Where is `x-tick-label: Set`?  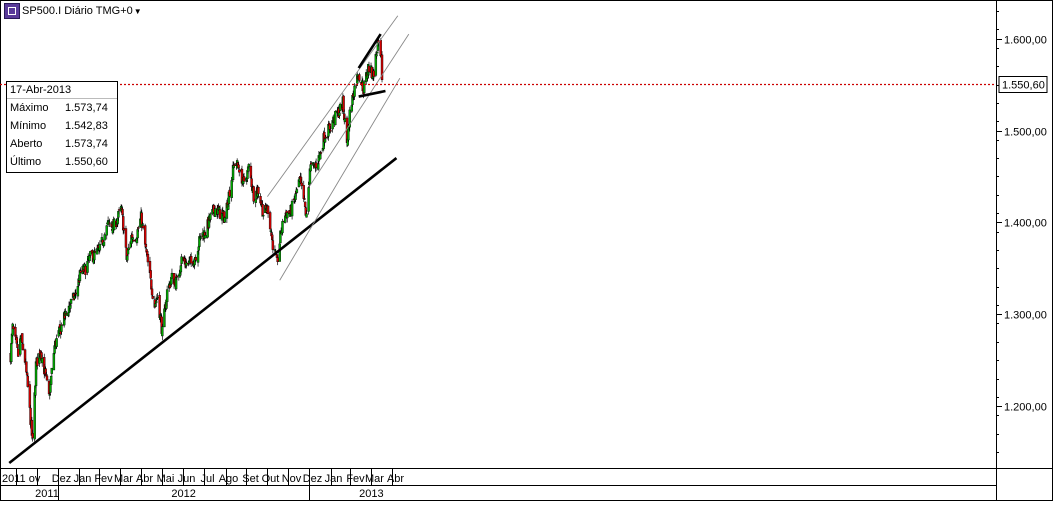 x-tick-label: Set is located at coordinates (250, 479).